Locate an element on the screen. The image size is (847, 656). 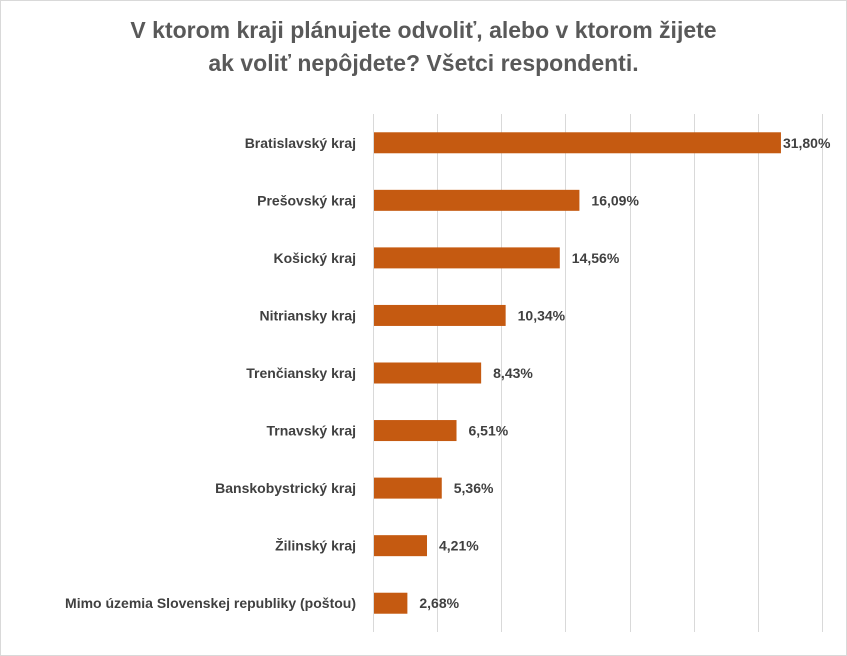
category-label: Bratislavský kraj is located at coordinates (300, 143).